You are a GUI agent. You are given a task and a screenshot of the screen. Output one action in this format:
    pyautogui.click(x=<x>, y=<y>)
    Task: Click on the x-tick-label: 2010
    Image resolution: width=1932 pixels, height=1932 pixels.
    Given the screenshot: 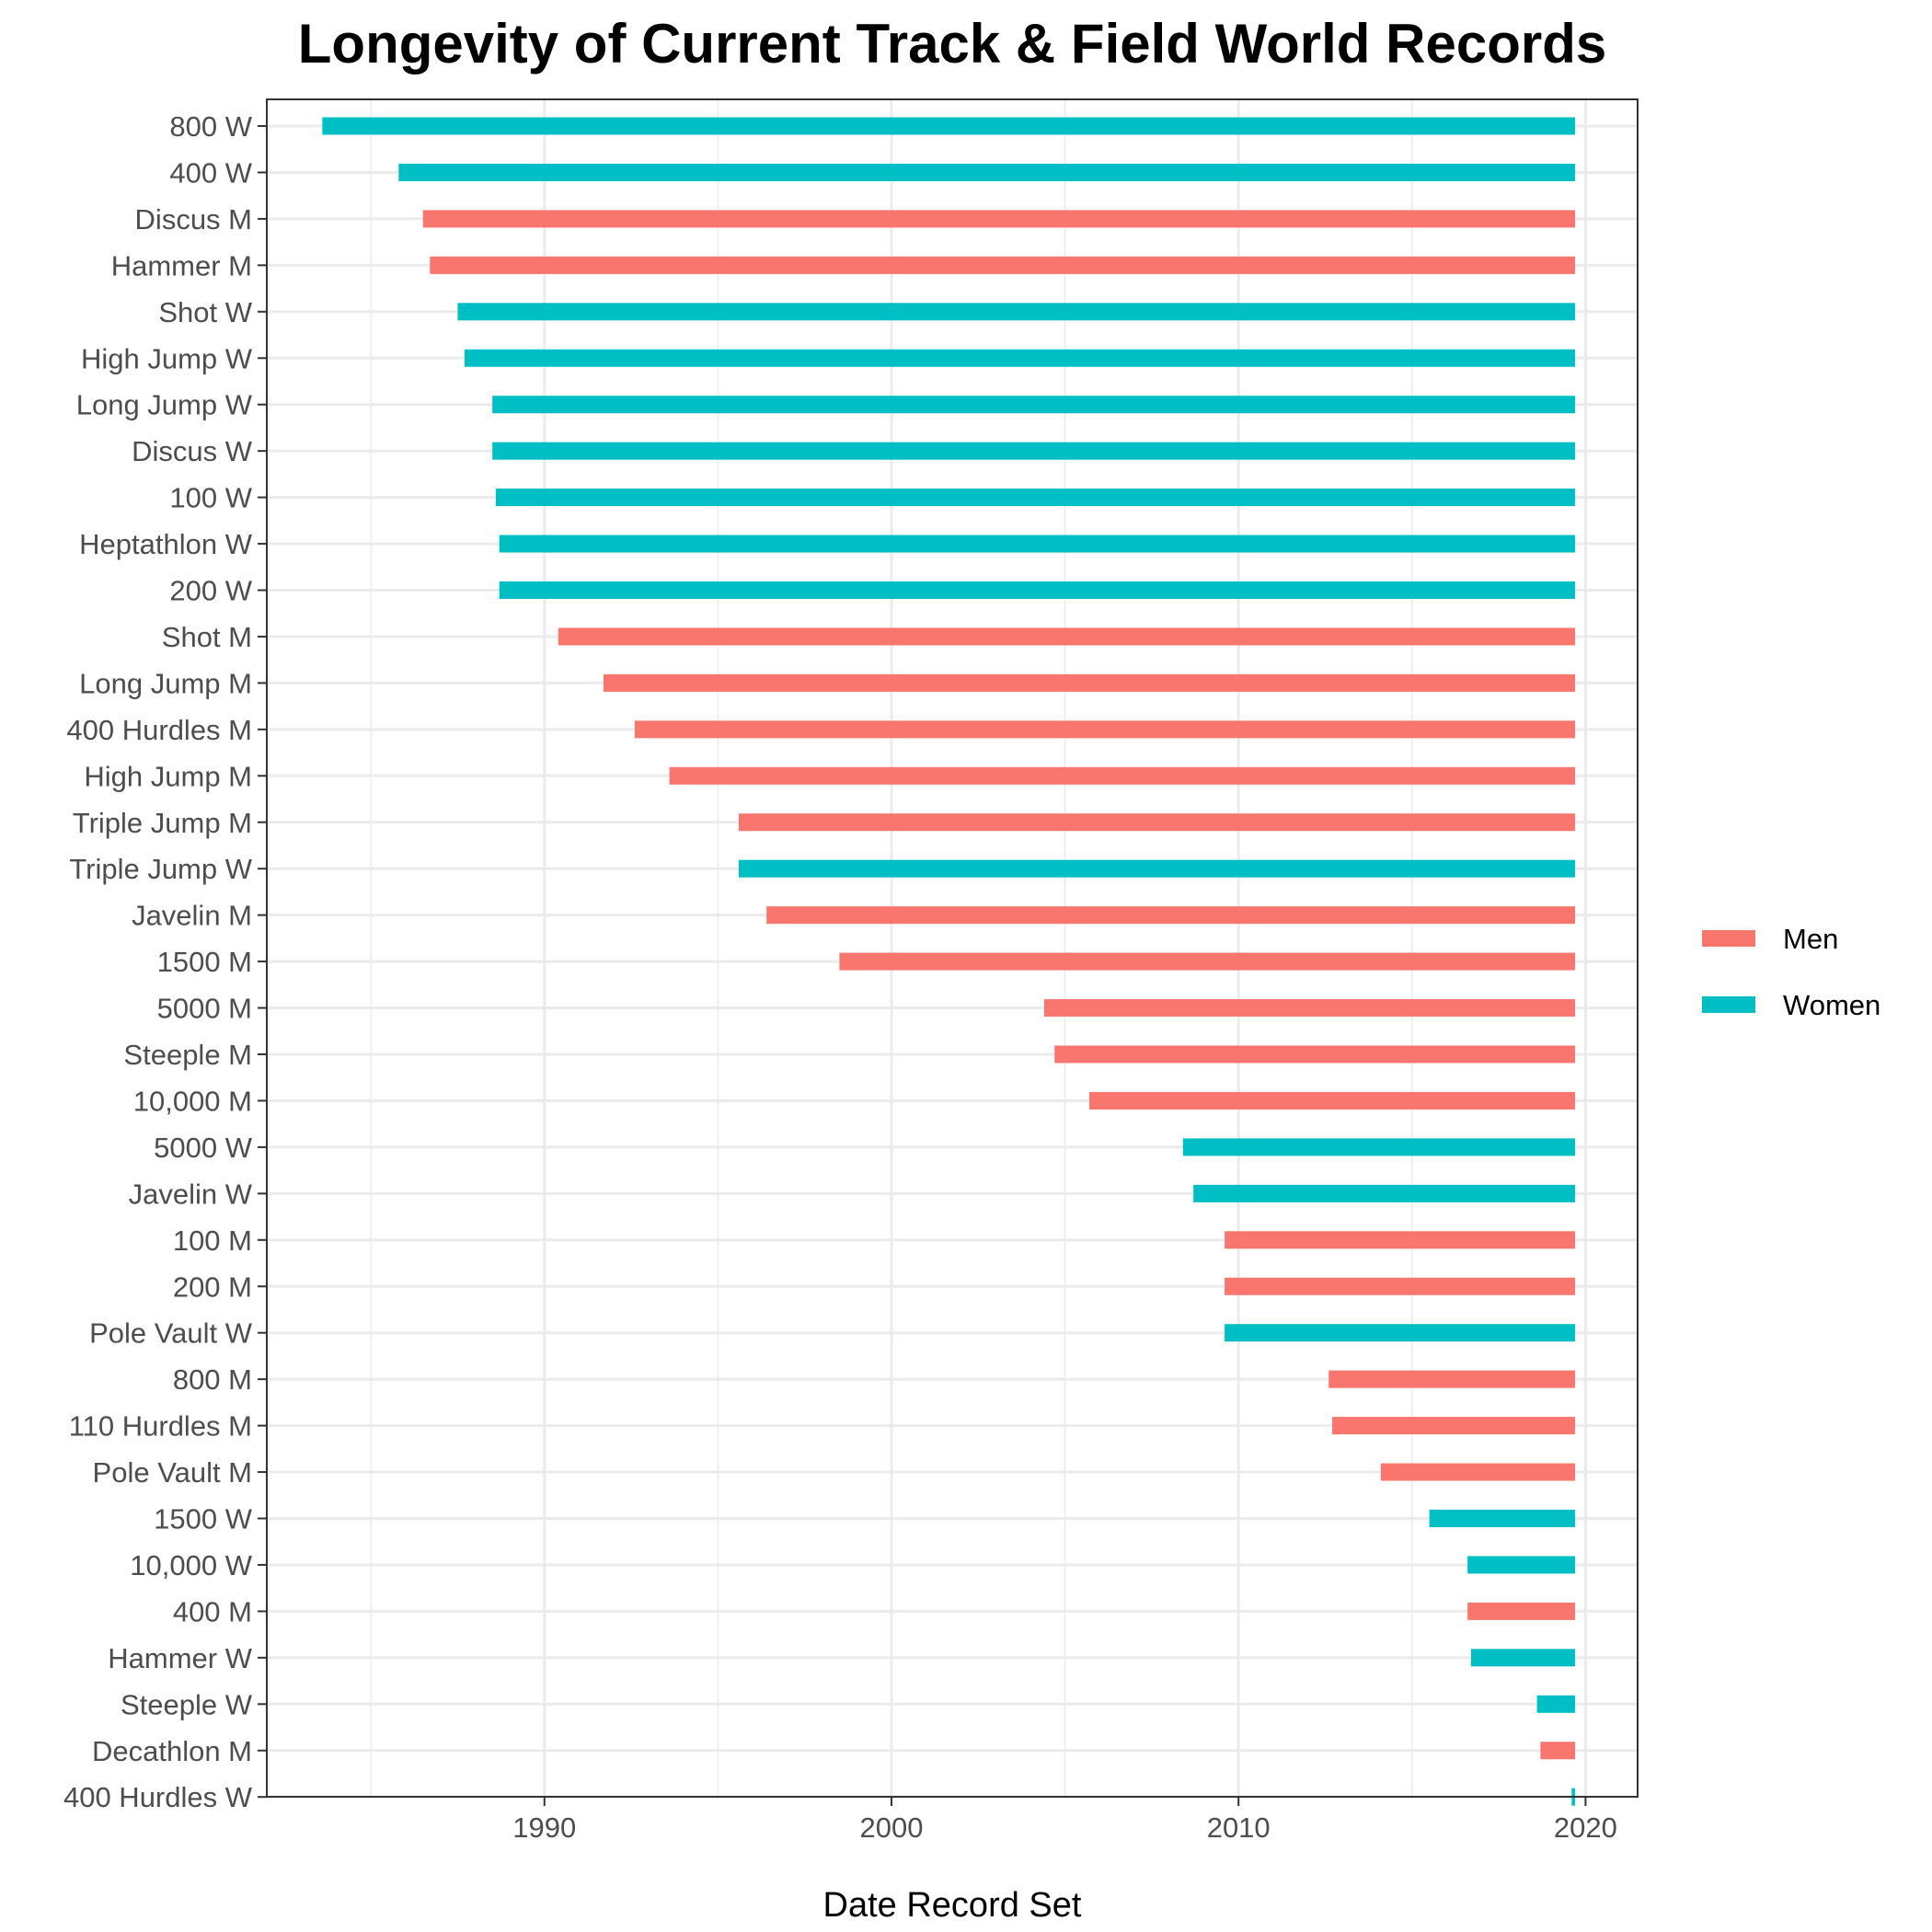 What is the action you would take?
    pyautogui.click(x=1239, y=1827)
    